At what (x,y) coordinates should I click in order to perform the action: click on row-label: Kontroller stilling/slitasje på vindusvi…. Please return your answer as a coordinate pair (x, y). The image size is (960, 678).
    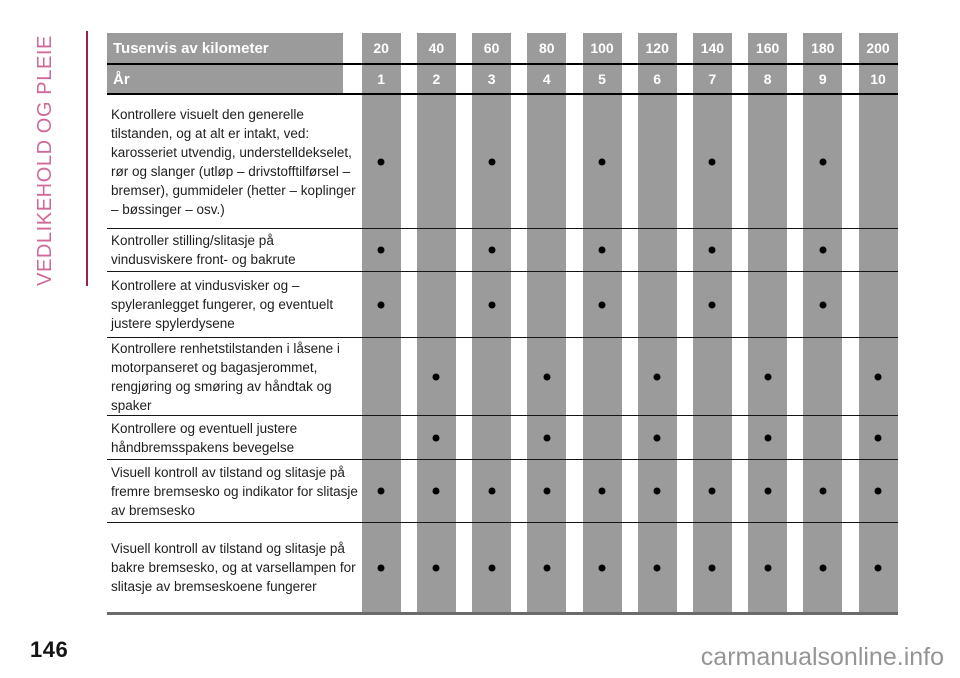
    Looking at the image, I should click on (203, 250).